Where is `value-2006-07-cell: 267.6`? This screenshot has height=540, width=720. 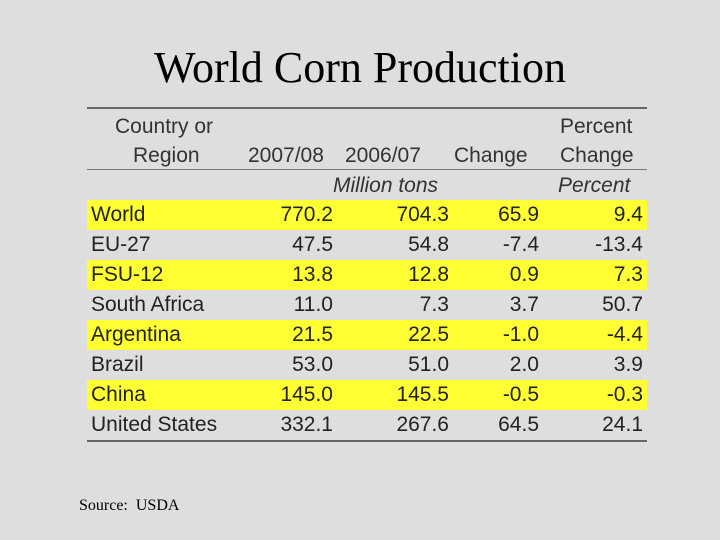
value-2006-07-cell: 267.6 is located at coordinates (422, 424).